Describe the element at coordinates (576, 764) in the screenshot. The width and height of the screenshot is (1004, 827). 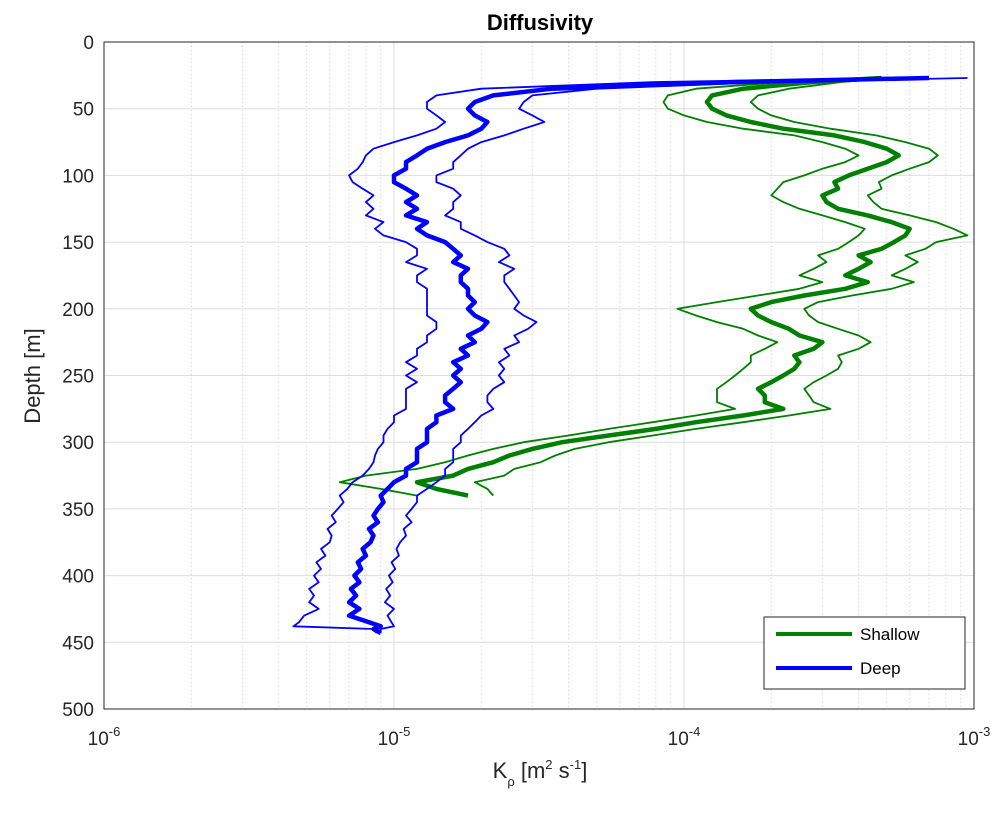
I see `x-axis-label-sup2: -1` at that location.